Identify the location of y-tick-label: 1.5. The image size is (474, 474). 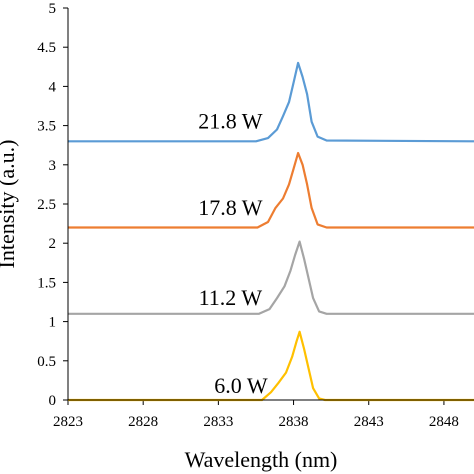
(46, 283).